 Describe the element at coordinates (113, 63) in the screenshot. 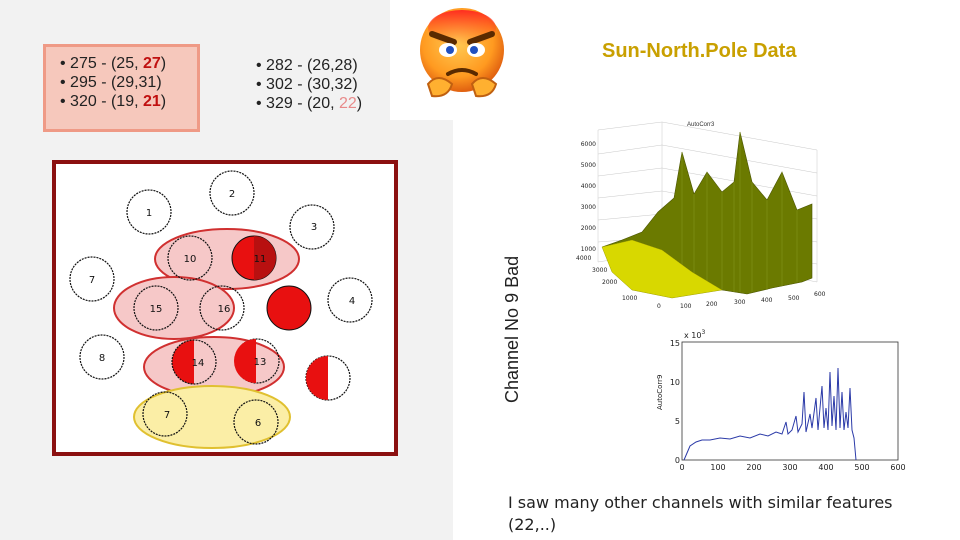

I see `list-item: • 275 - (25, 27)` at that location.